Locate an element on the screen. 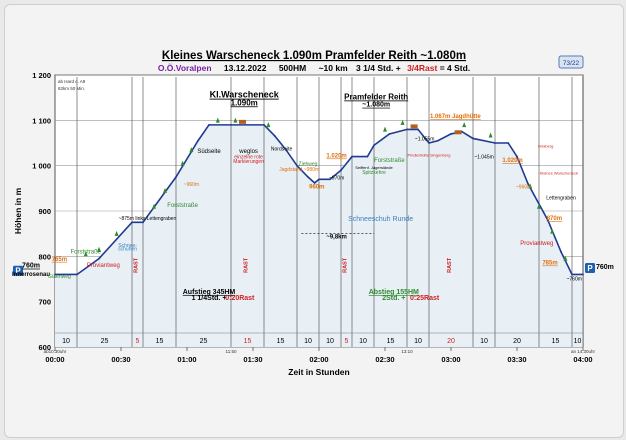 Image resolution: width=626 pixels, height=440 pixels. annotation-label: 0:25Rast is located at coordinates (425, 298).